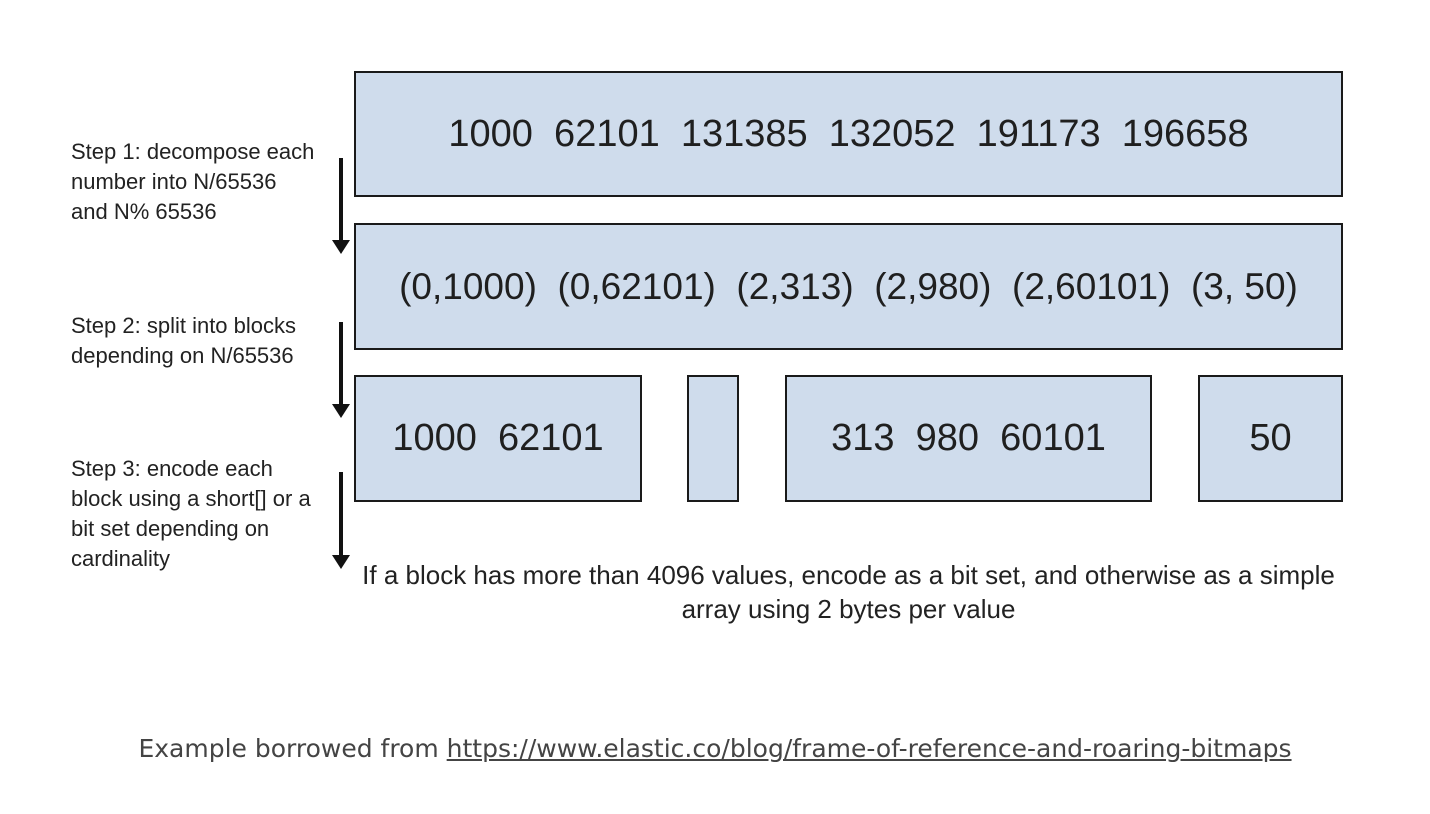 This screenshot has width=1430, height=814. I want to click on block-0: 1000 62101, so click(498, 438).